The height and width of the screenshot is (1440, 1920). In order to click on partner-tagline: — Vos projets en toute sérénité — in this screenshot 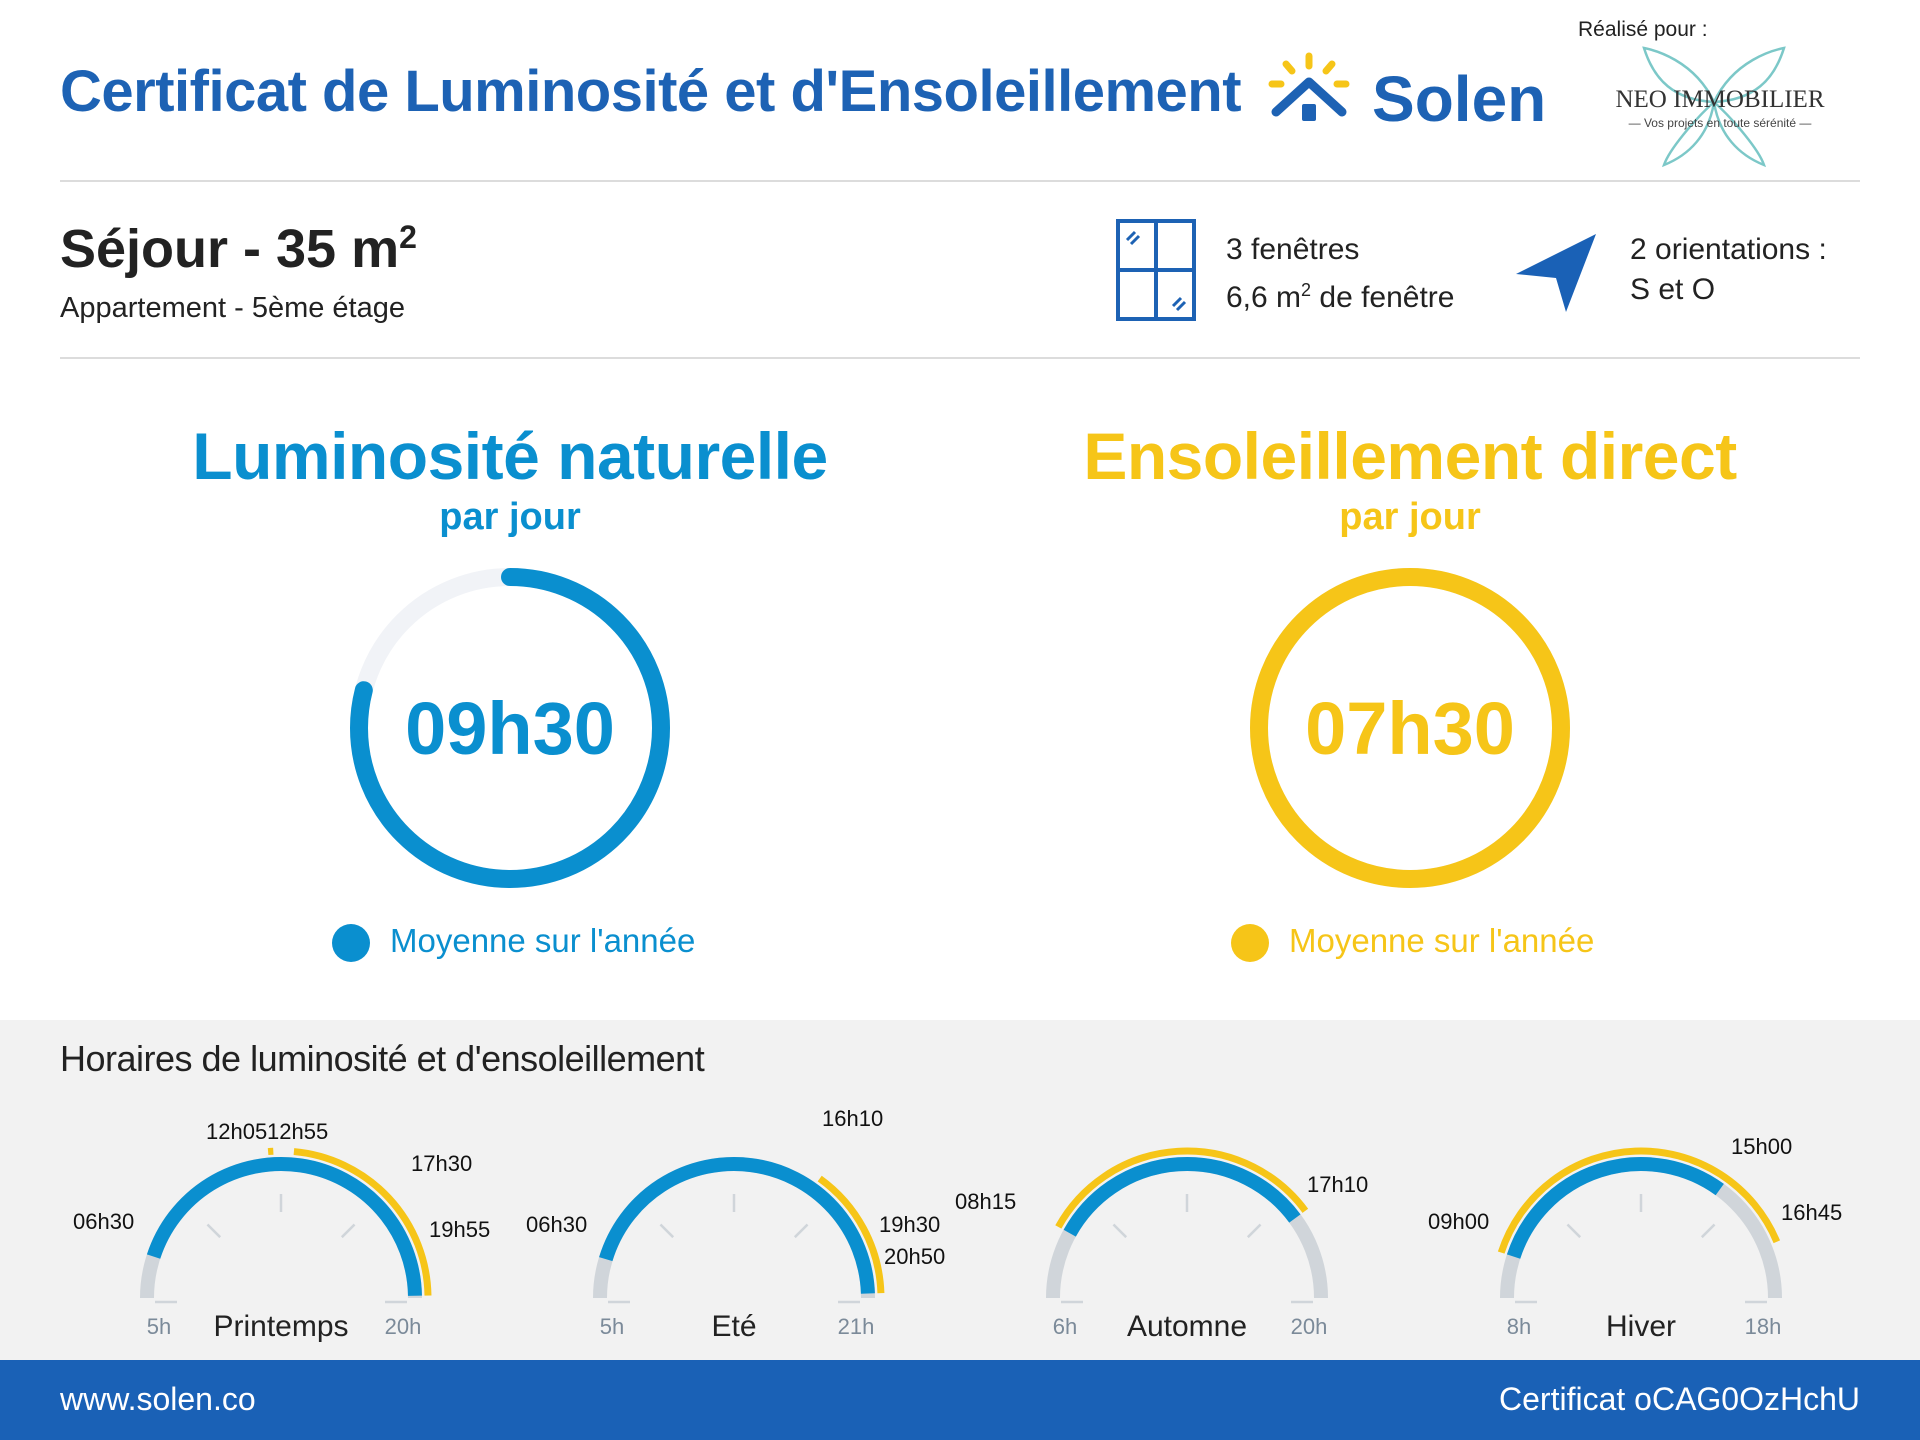, I will do `click(1720, 123)`.